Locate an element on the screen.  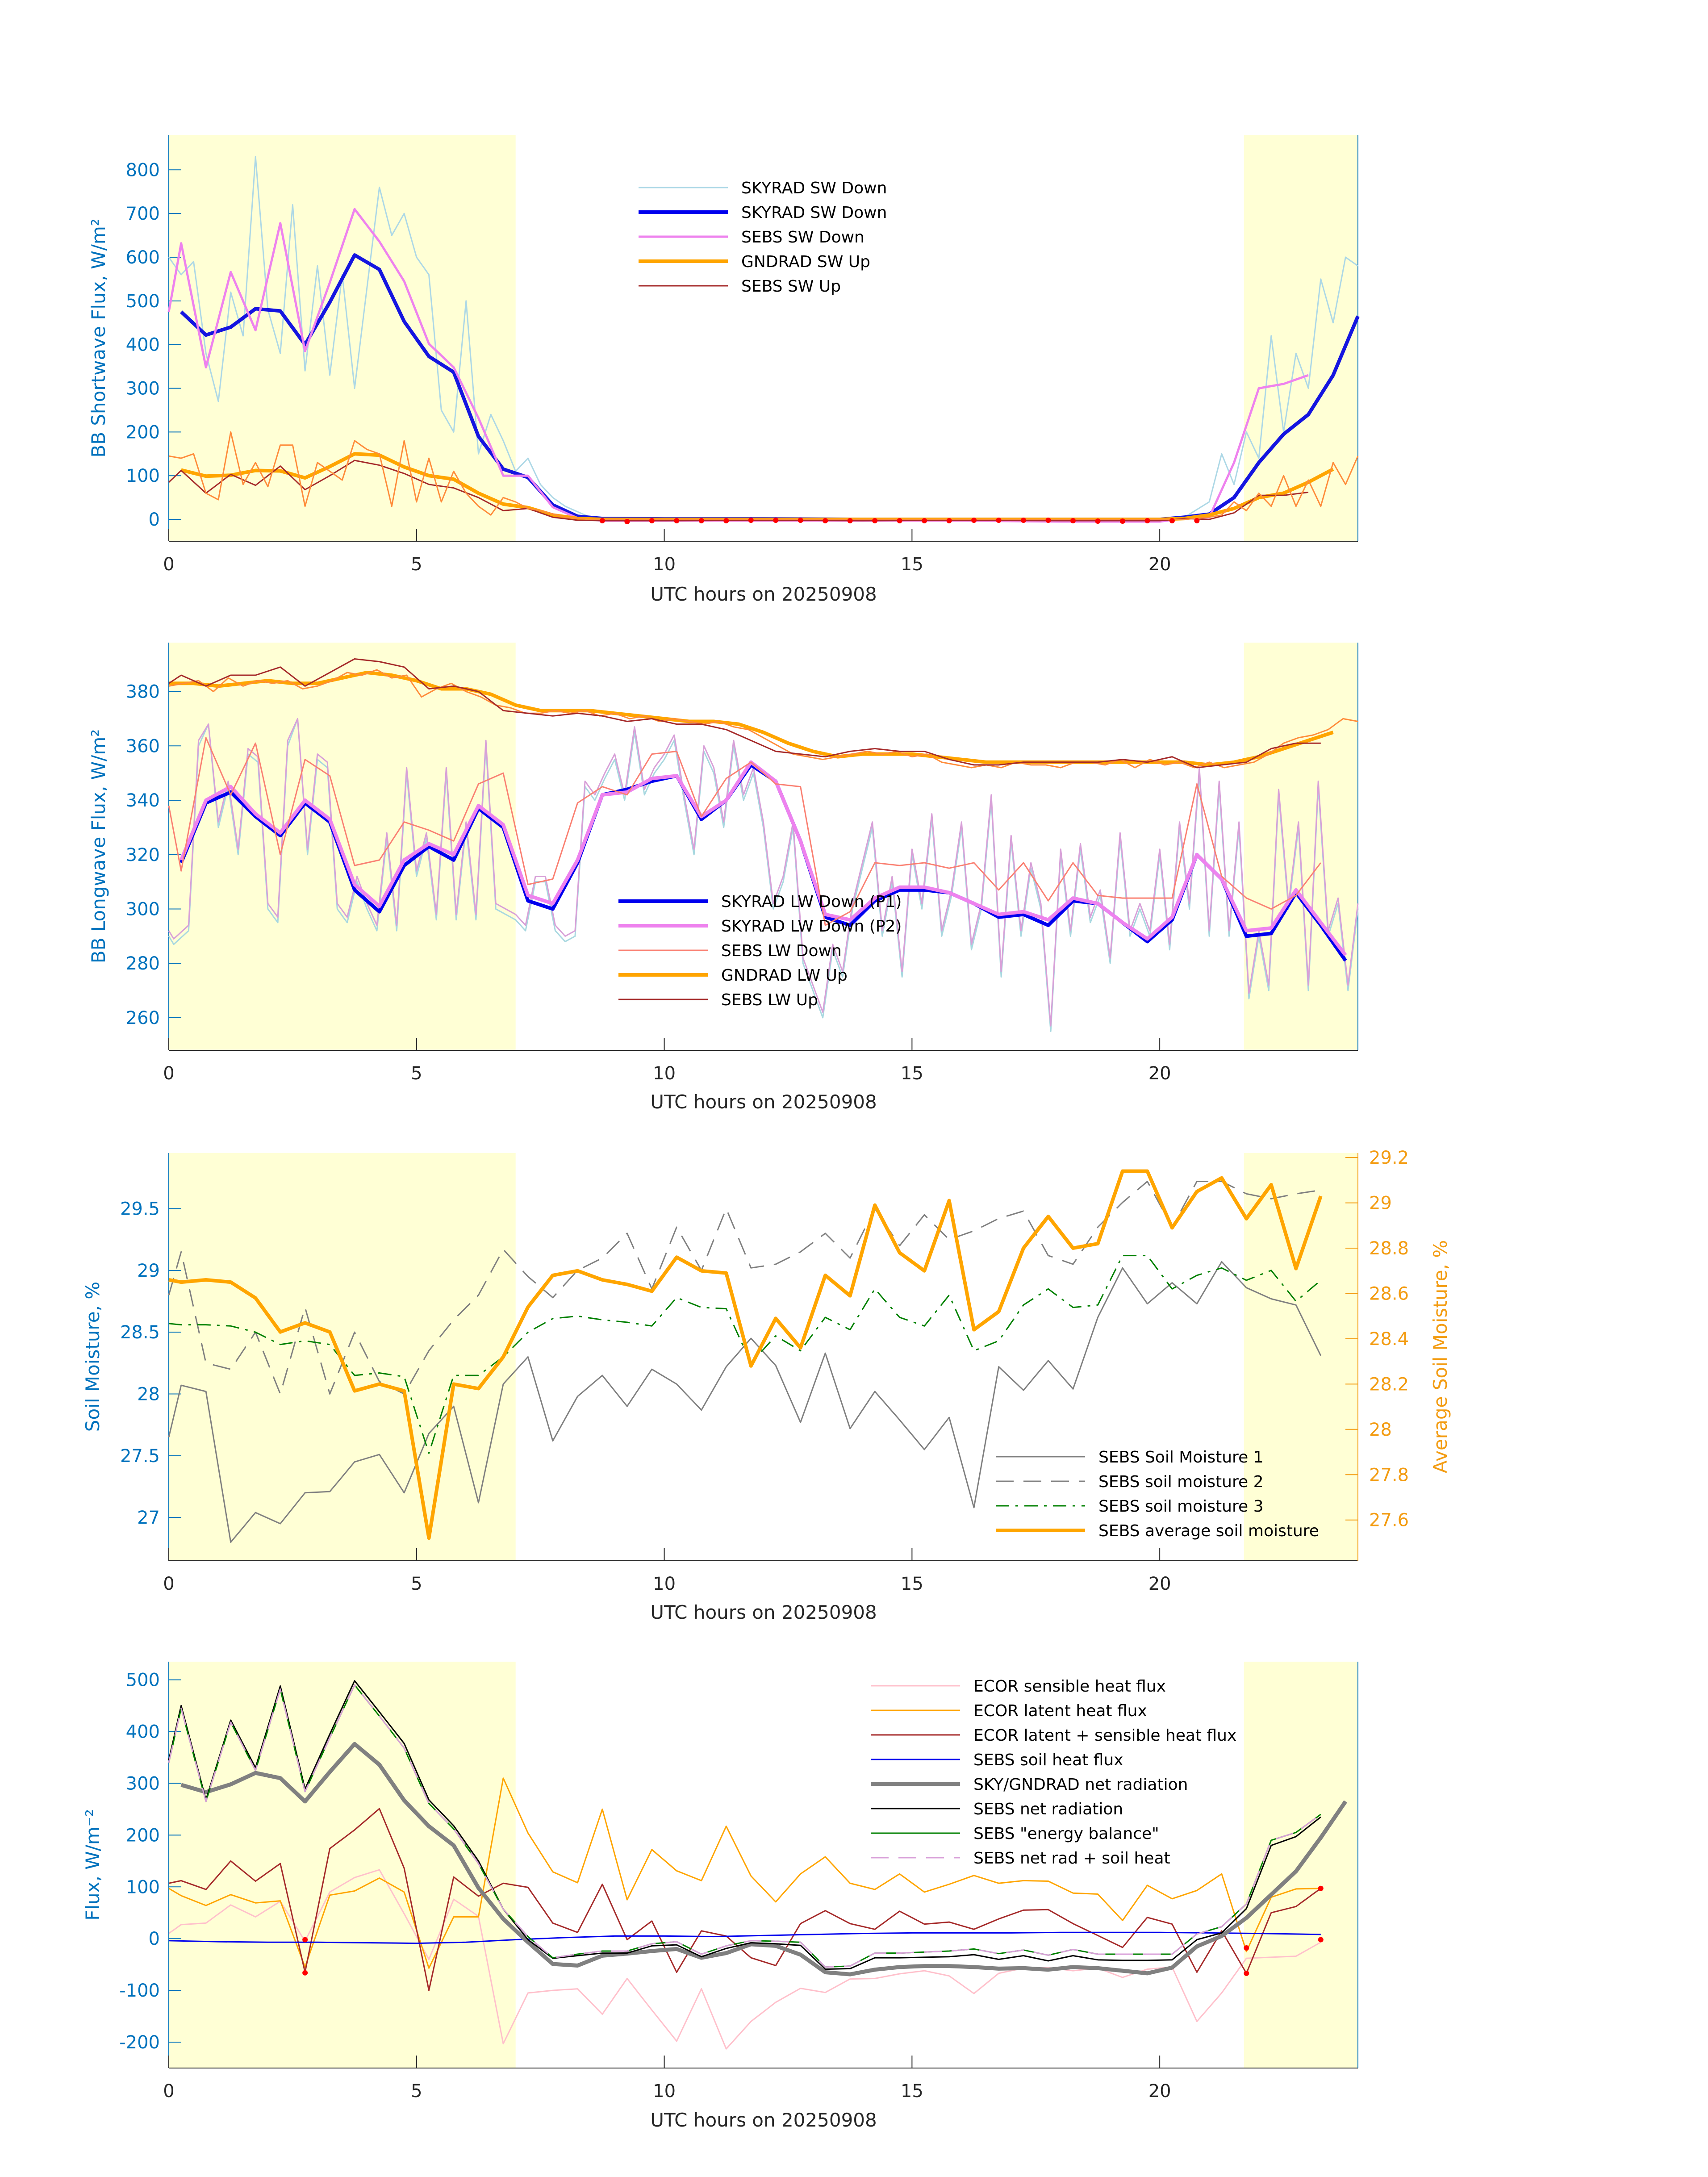
y-axis-right-label: Average Soil Moisture, % is located at coordinates (1440, 1356).